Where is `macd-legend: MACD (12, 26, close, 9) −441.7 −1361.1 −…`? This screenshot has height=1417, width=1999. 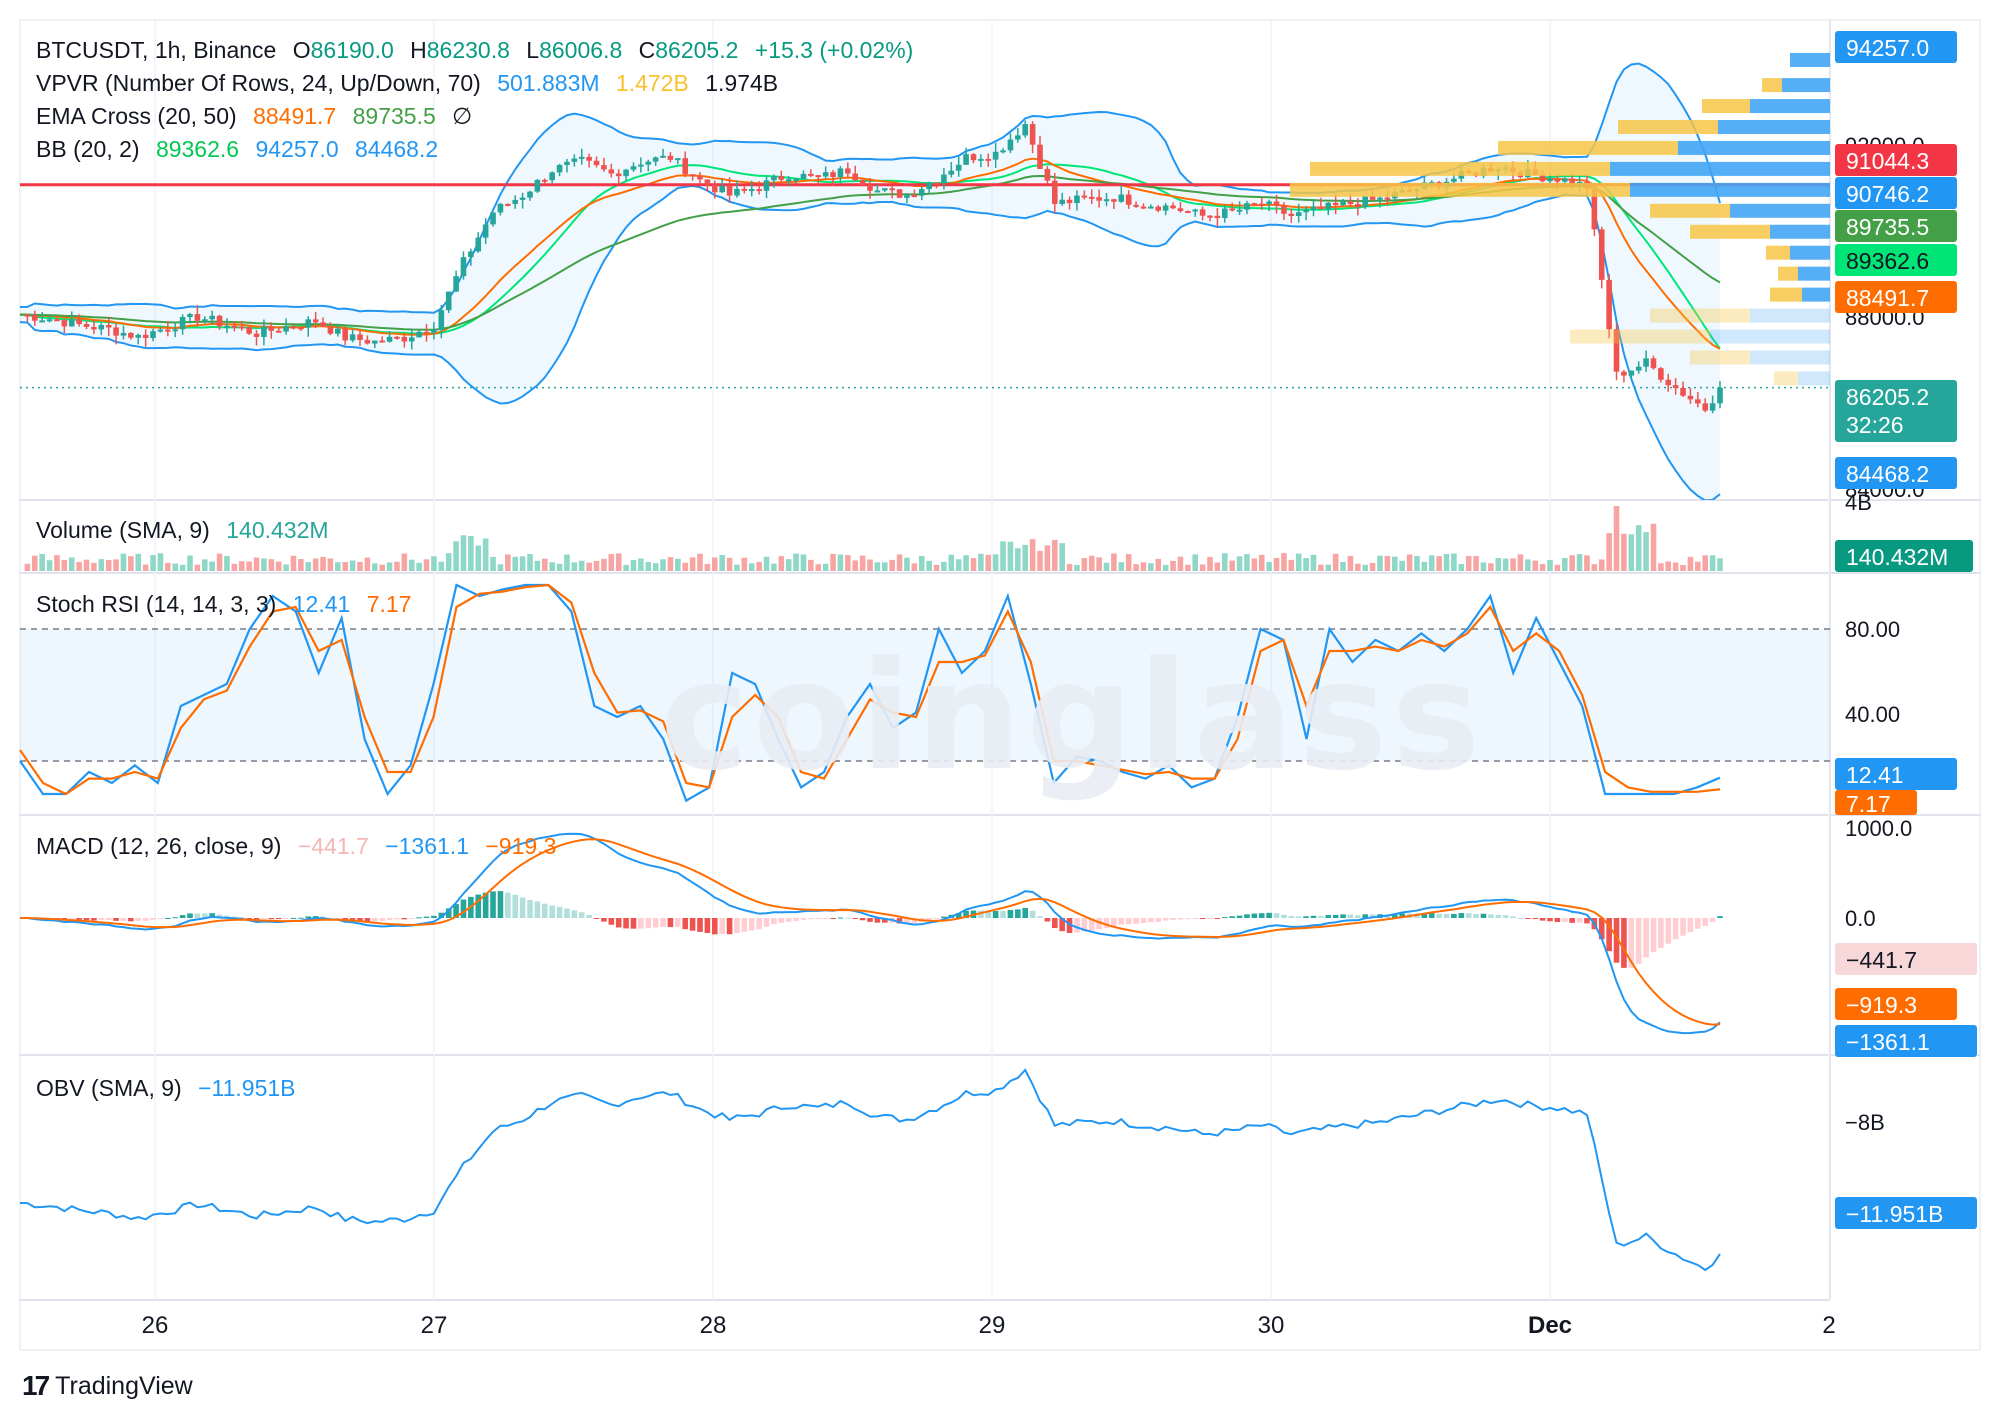 macd-legend: MACD (12, 26, close, 9) −441.7 −1361.1 −… is located at coordinates (301, 846).